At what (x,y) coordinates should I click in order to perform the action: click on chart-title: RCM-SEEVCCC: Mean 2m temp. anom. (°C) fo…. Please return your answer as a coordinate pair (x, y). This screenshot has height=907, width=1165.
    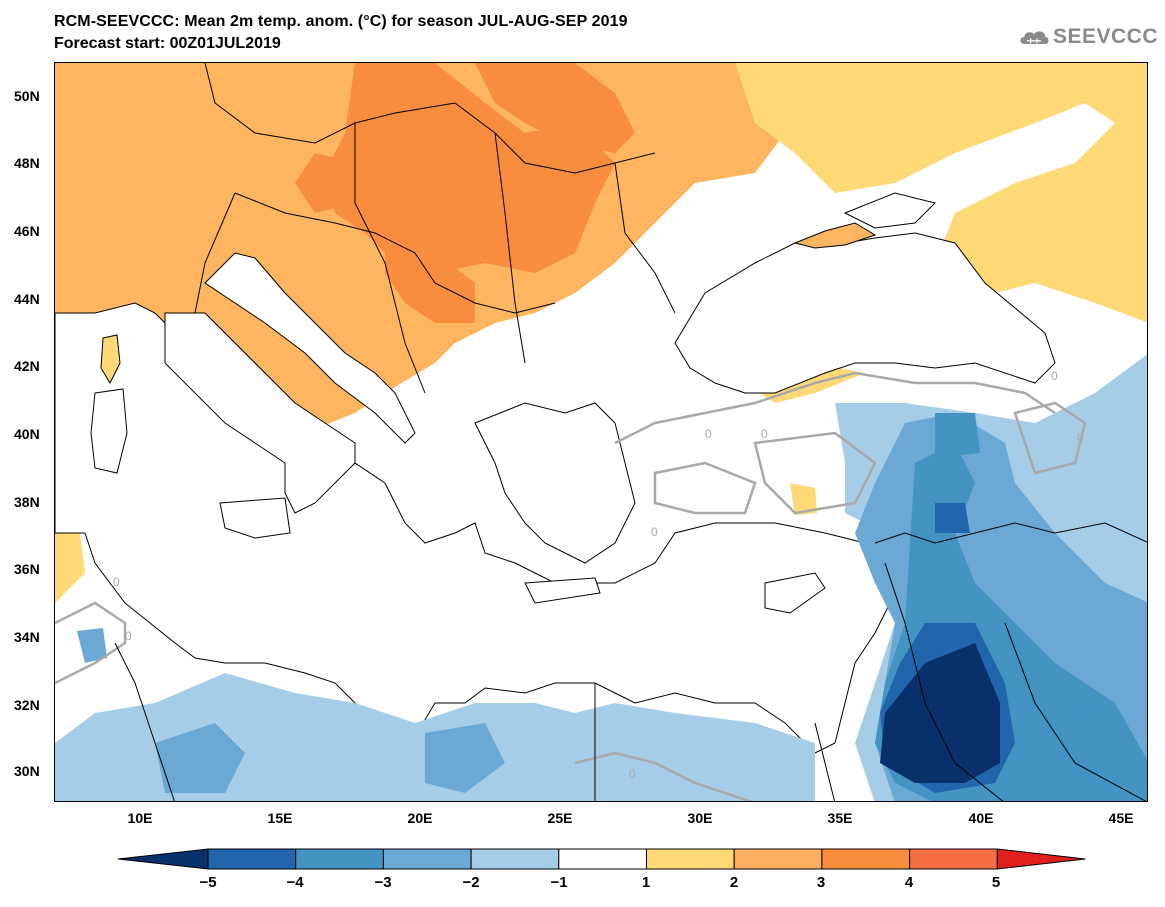
    Looking at the image, I should click on (341, 21).